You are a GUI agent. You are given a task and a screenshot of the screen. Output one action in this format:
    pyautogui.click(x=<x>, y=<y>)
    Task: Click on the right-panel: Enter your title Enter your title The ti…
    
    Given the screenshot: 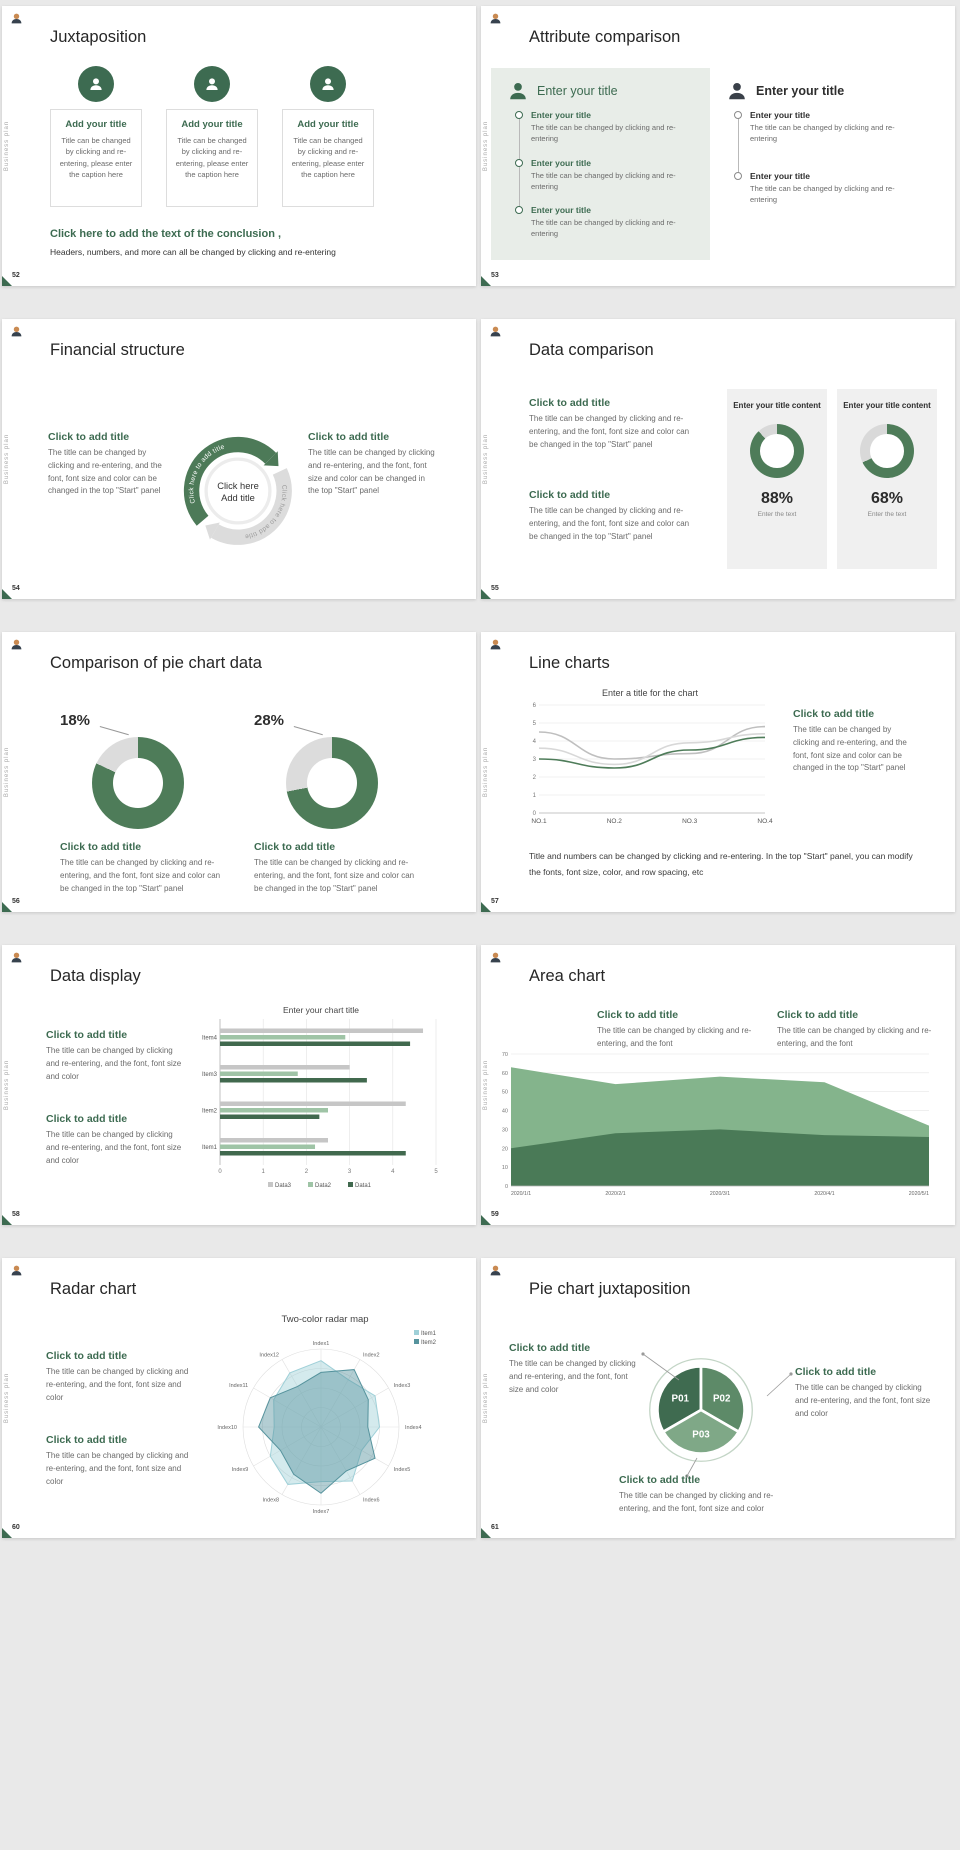 What is the action you would take?
    pyautogui.click(x=819, y=164)
    